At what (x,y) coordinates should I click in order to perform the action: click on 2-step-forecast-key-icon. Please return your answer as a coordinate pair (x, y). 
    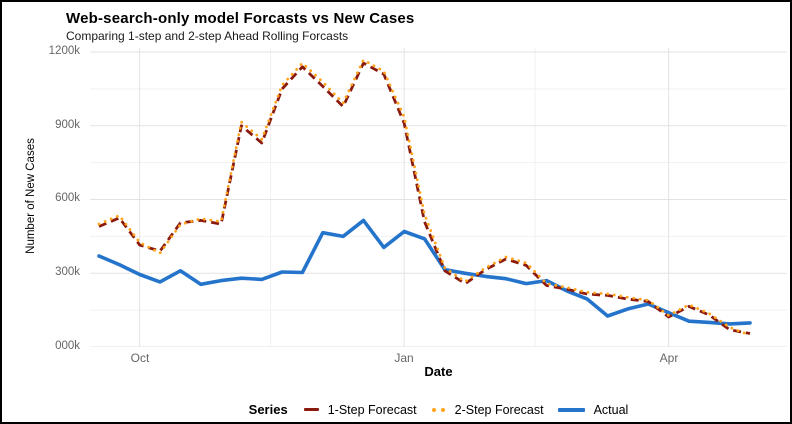
    Looking at the image, I should click on (438, 409).